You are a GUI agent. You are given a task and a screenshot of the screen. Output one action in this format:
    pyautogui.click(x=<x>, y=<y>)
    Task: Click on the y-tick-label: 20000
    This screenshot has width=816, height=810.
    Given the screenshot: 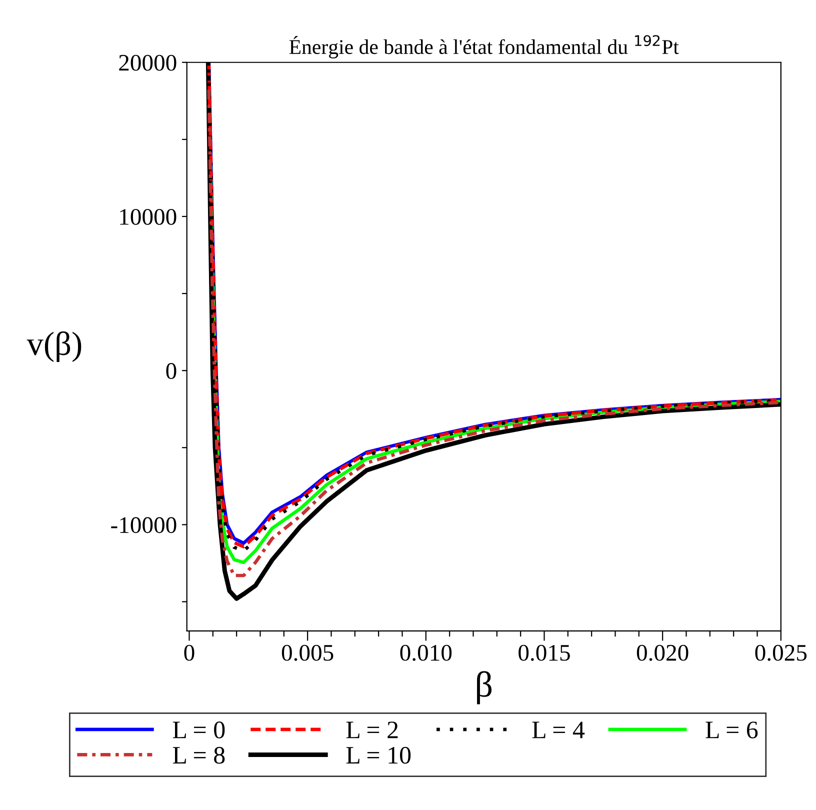 What is the action you would take?
    pyautogui.click(x=147, y=62)
    